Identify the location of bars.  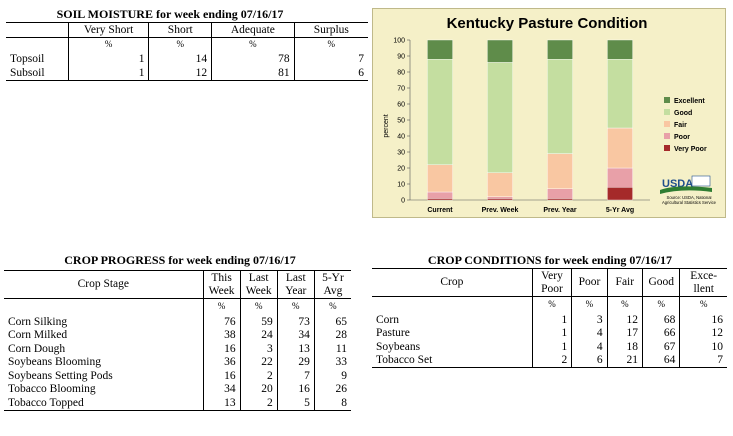
(530, 120).